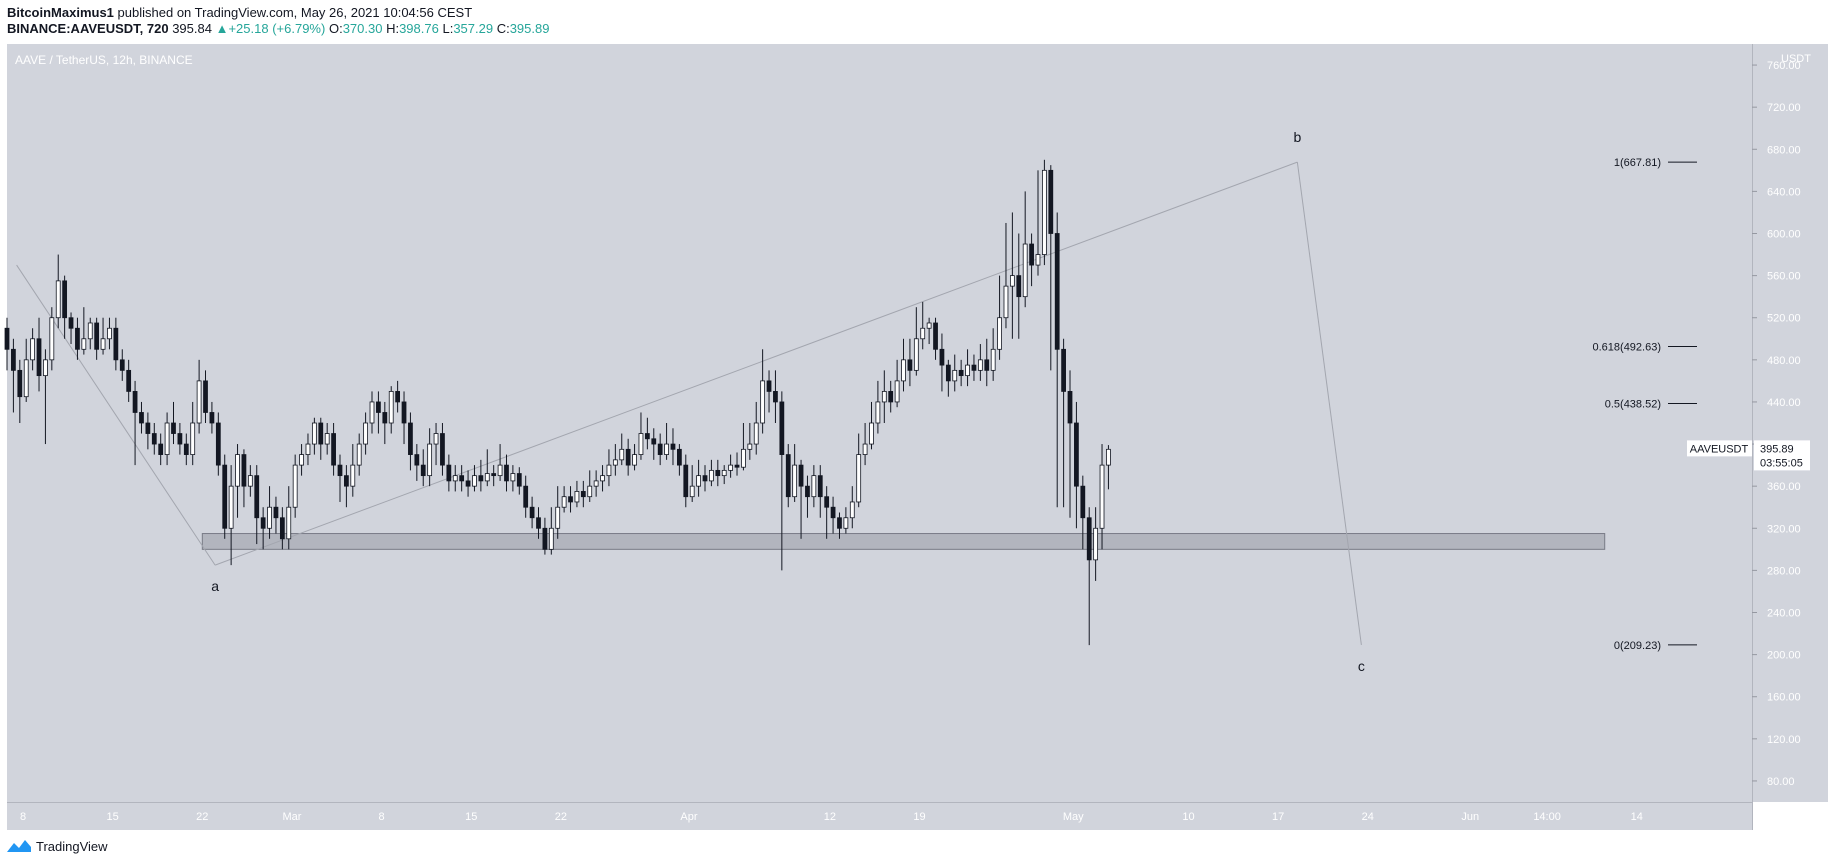 The width and height of the screenshot is (1828, 867). Describe the element at coordinates (1188, 817) in the screenshot. I see `x-tick-label: 10` at that location.